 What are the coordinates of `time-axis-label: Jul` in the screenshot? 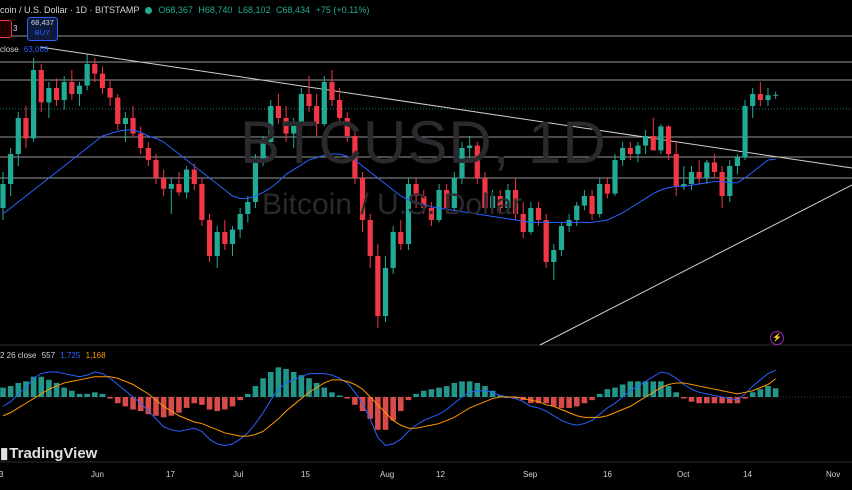 It's located at (238, 474).